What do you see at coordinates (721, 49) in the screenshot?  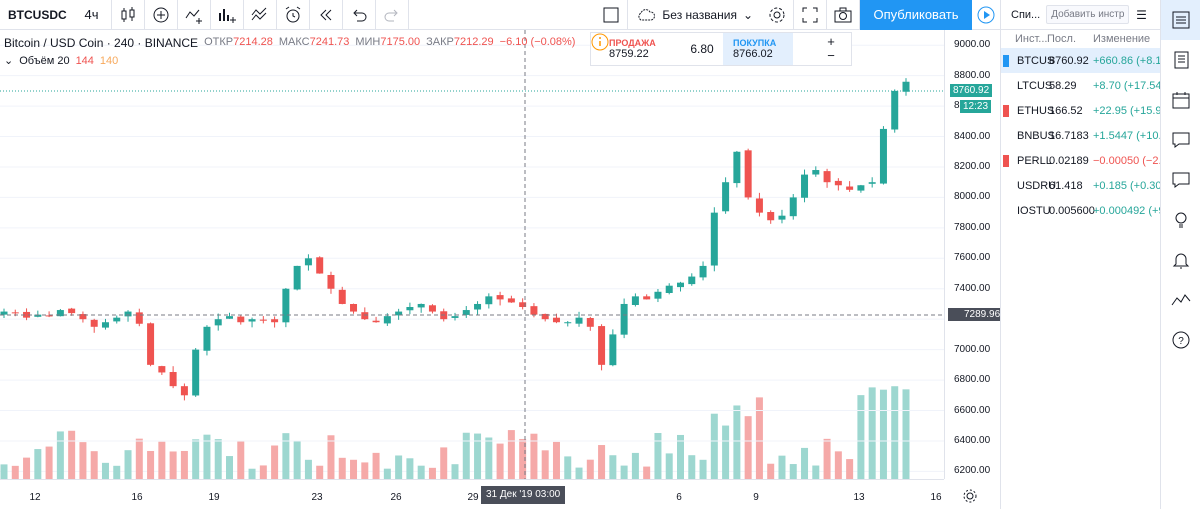 I see `buy-sell-panel: ПРОДАЖА 8759.22 6.80 ПОКУПКА 8766.02 + −` at bounding box center [721, 49].